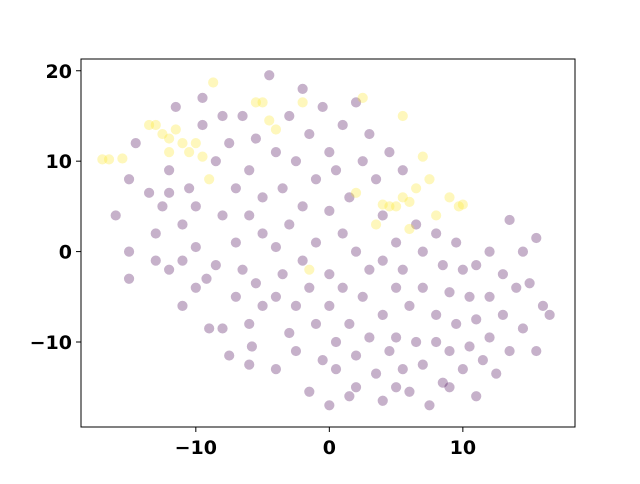 The width and height of the screenshot is (640, 484). I want to click on y-tick-label: 10, so click(59, 162).